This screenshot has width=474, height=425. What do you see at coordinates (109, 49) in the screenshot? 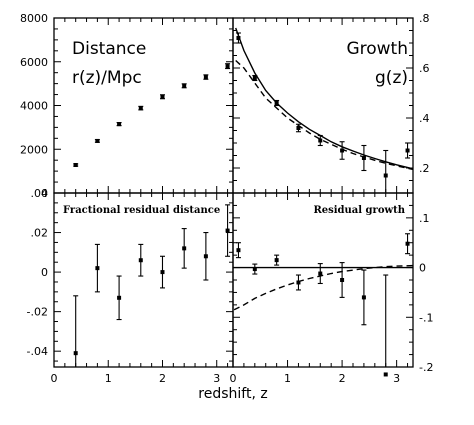
I see `distance-title-line1: Distance` at bounding box center [109, 49].